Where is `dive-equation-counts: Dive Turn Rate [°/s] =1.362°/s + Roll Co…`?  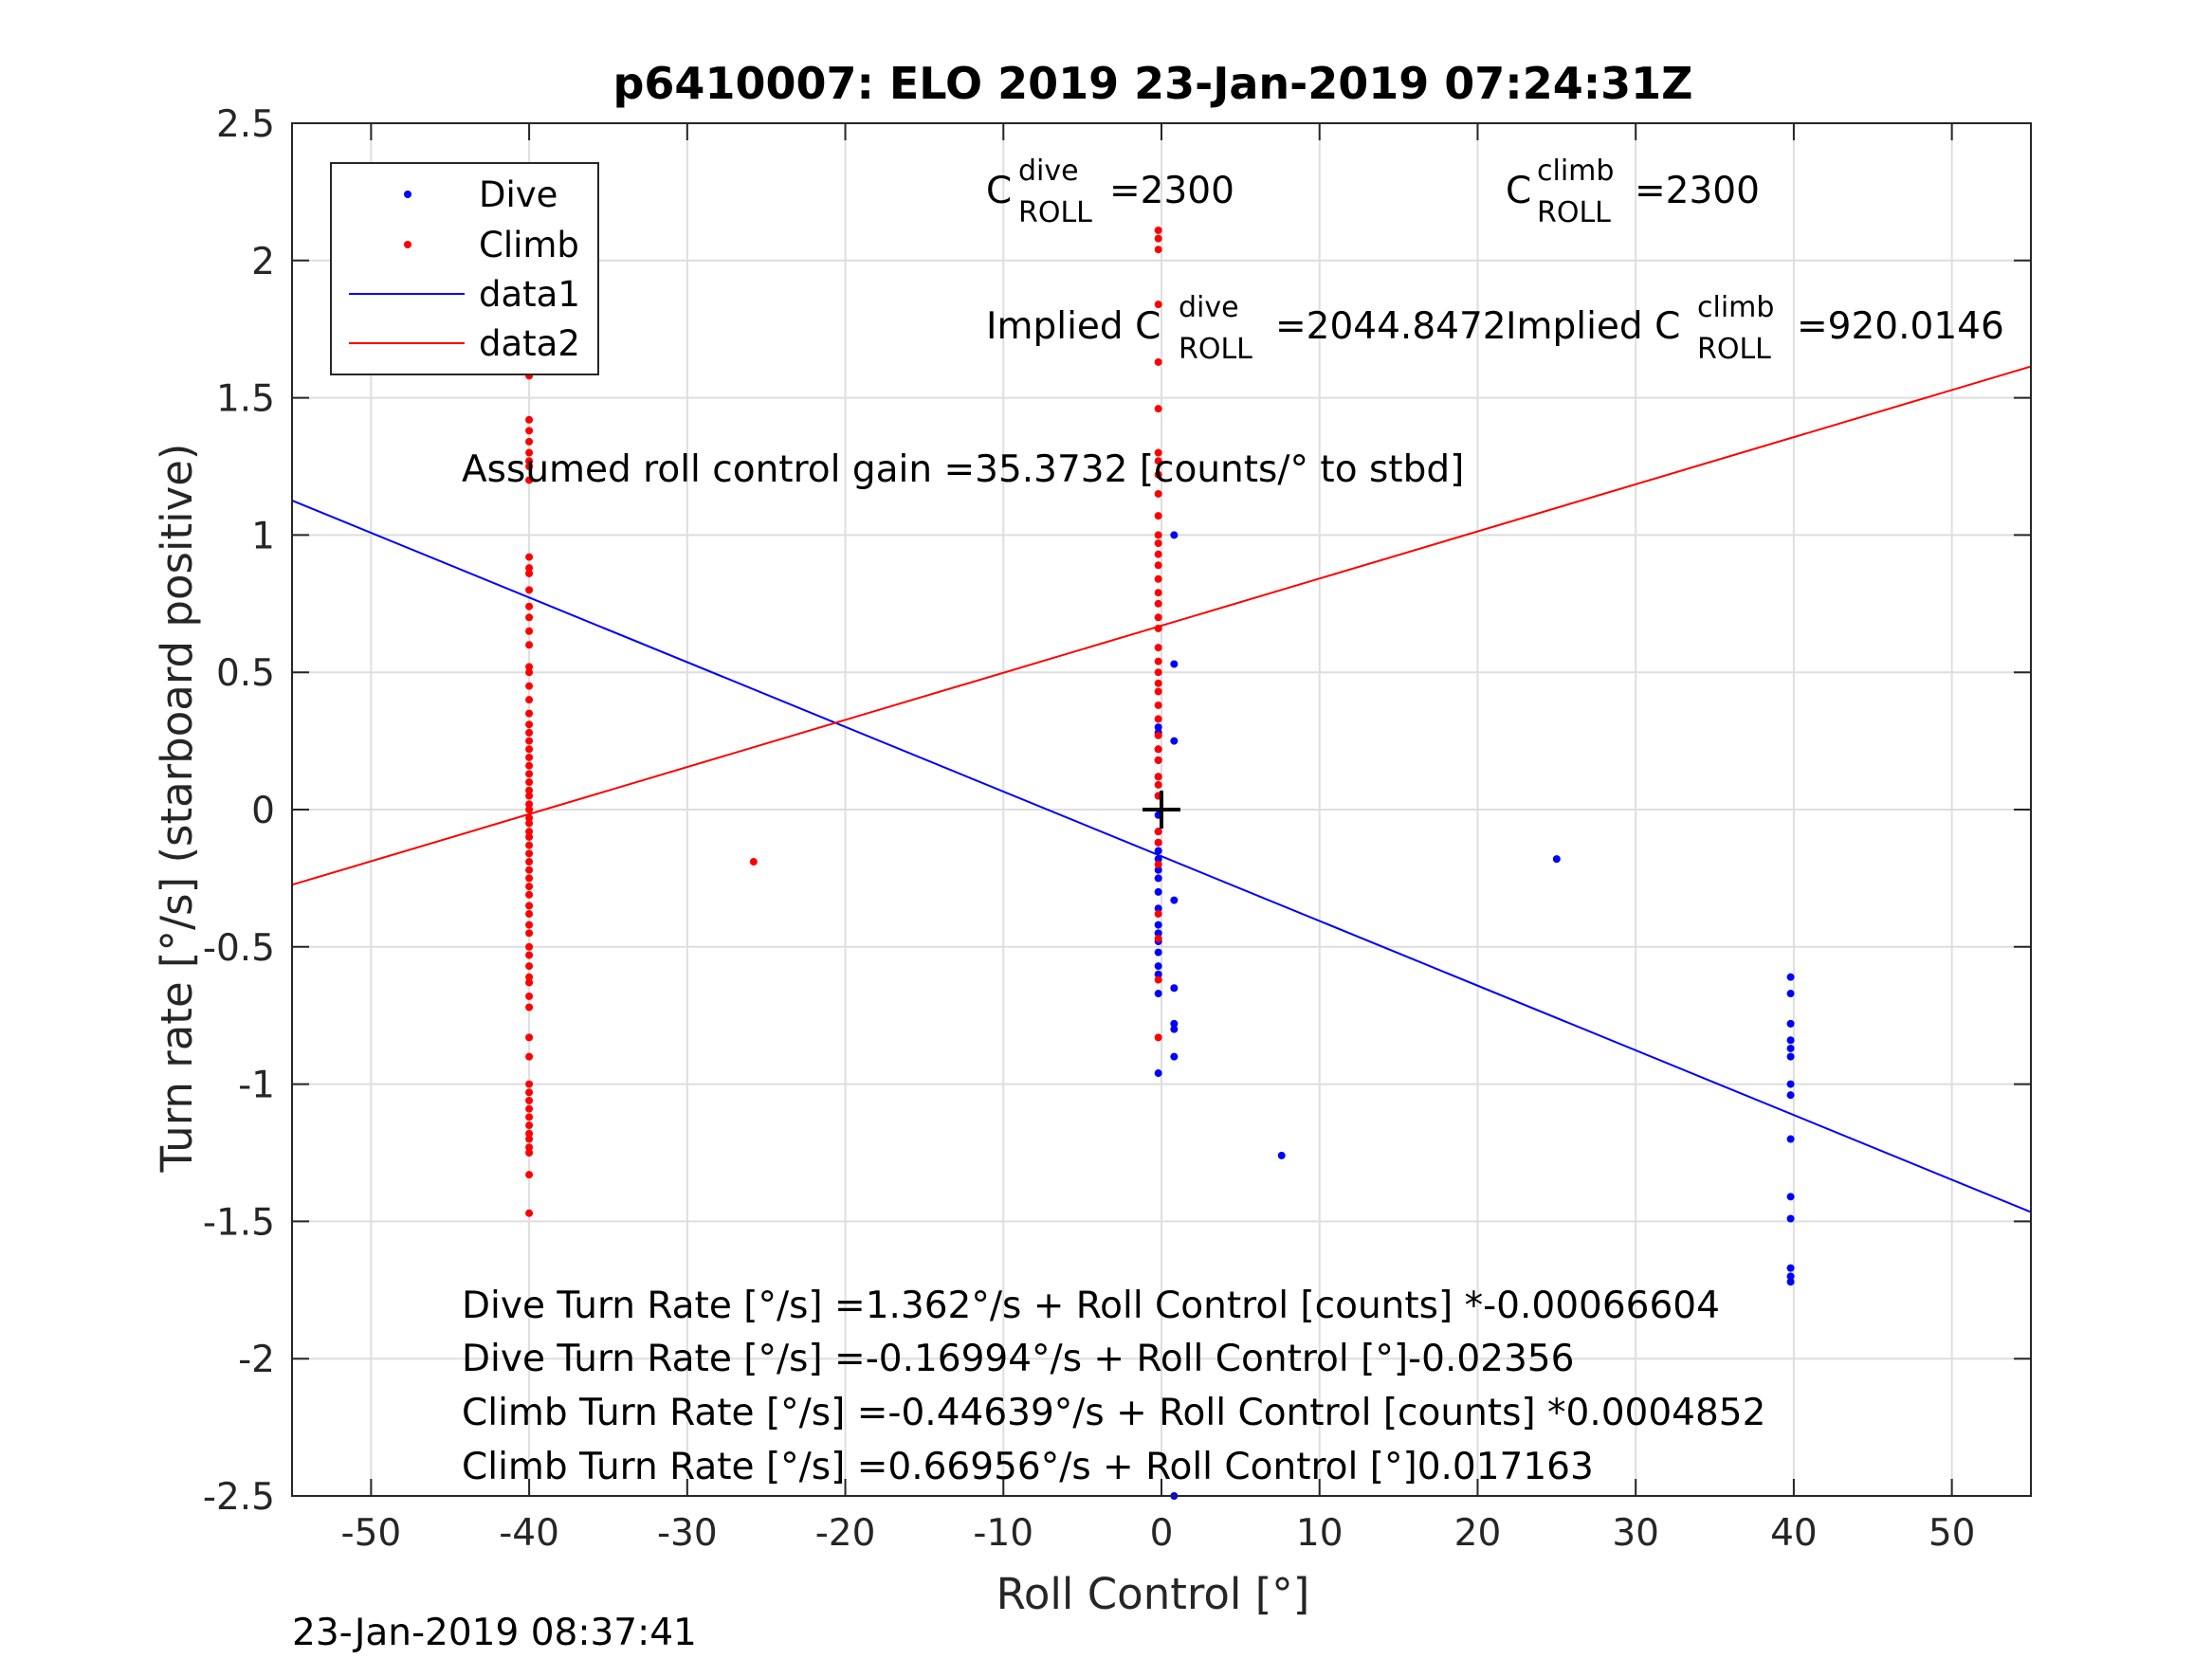
dive-equation-counts: Dive Turn Rate [°/s] =1.362°/s + Roll Co… is located at coordinates (1091, 1306).